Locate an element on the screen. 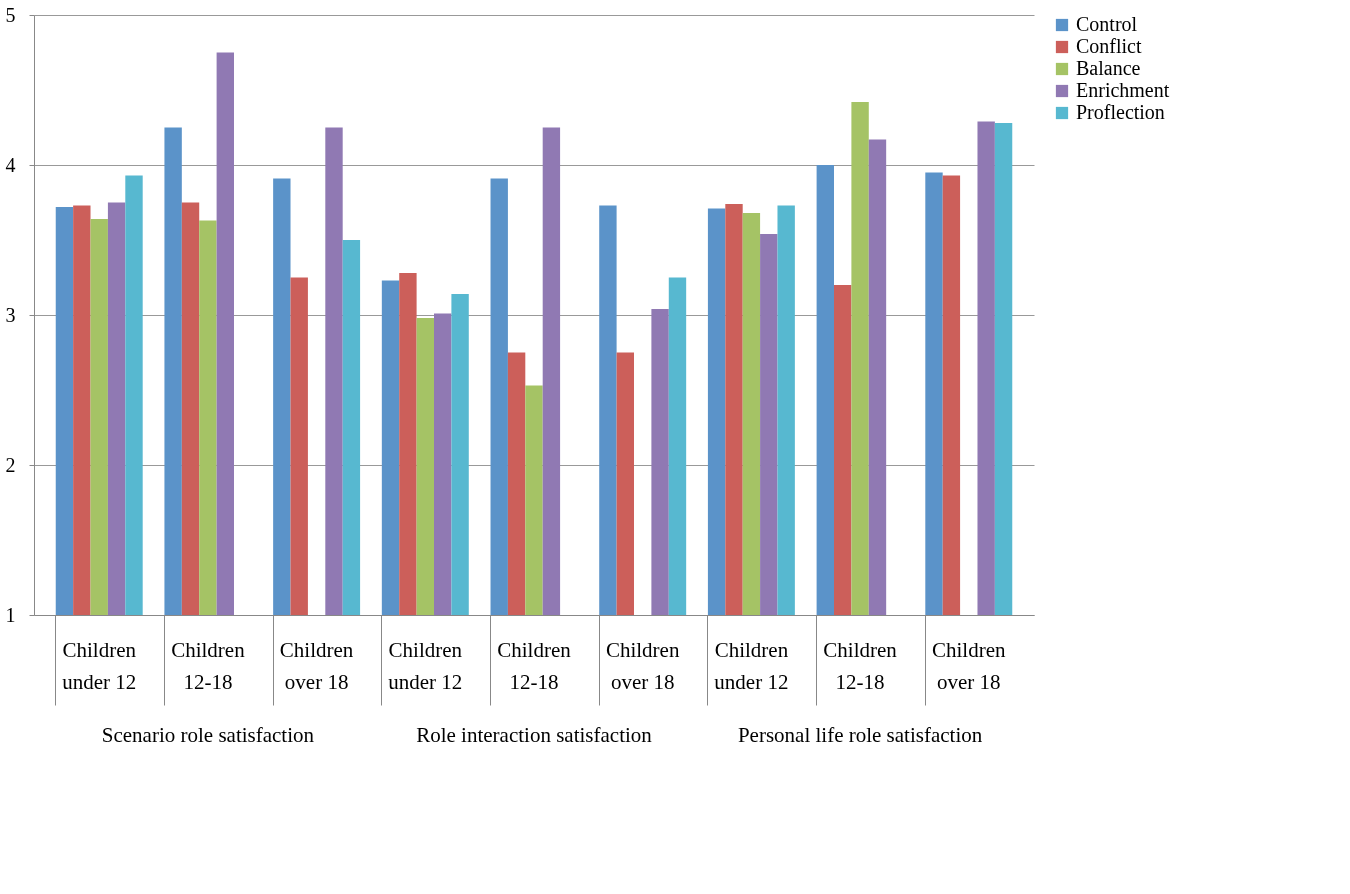 This screenshot has height=894, width=1350. y-tick-label: 4 is located at coordinates (10, 164).